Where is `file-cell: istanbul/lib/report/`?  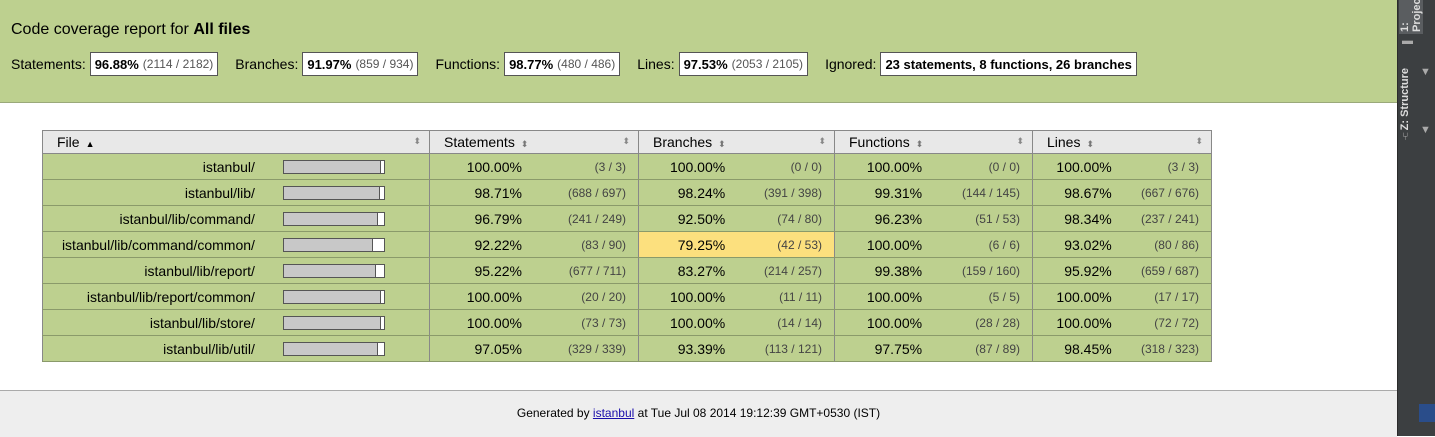 file-cell: istanbul/lib/report/ is located at coordinates (161, 270).